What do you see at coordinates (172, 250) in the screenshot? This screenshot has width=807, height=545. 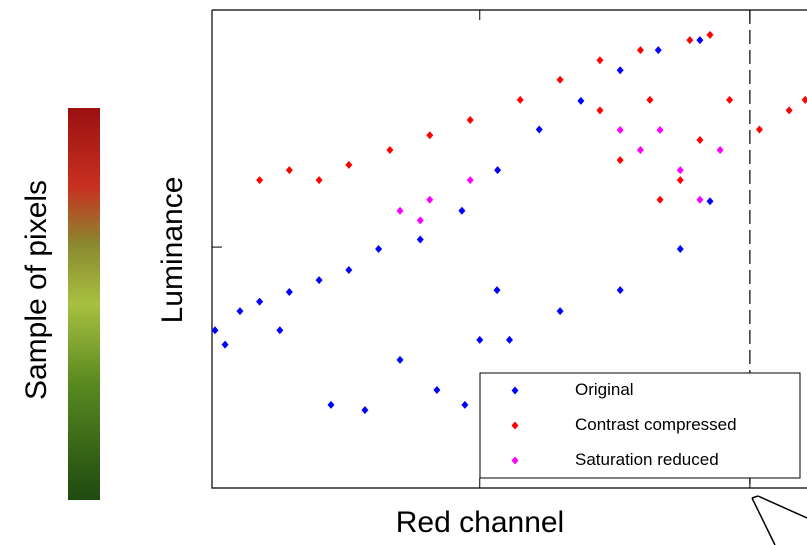 I see `y-axis-label: Luminance` at bounding box center [172, 250].